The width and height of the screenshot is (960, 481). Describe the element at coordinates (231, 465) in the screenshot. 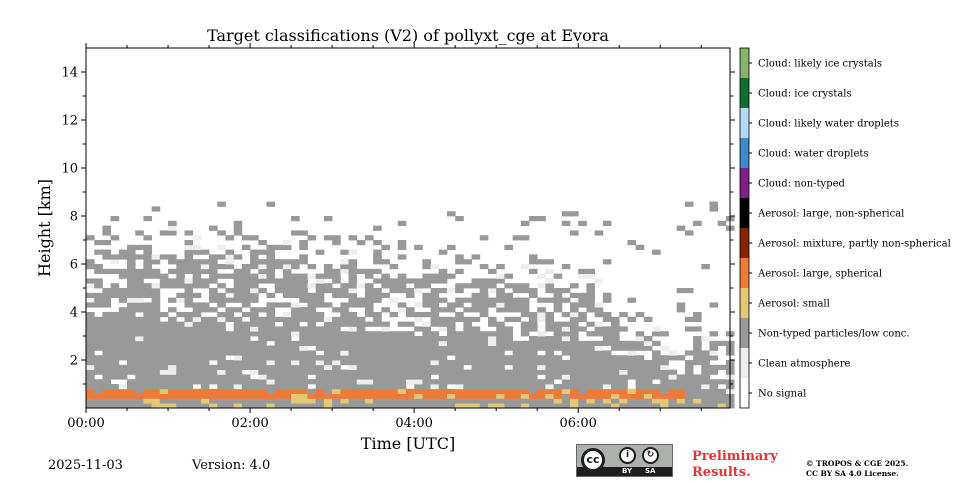

I see `footer-version: Version: 4.0` at that location.